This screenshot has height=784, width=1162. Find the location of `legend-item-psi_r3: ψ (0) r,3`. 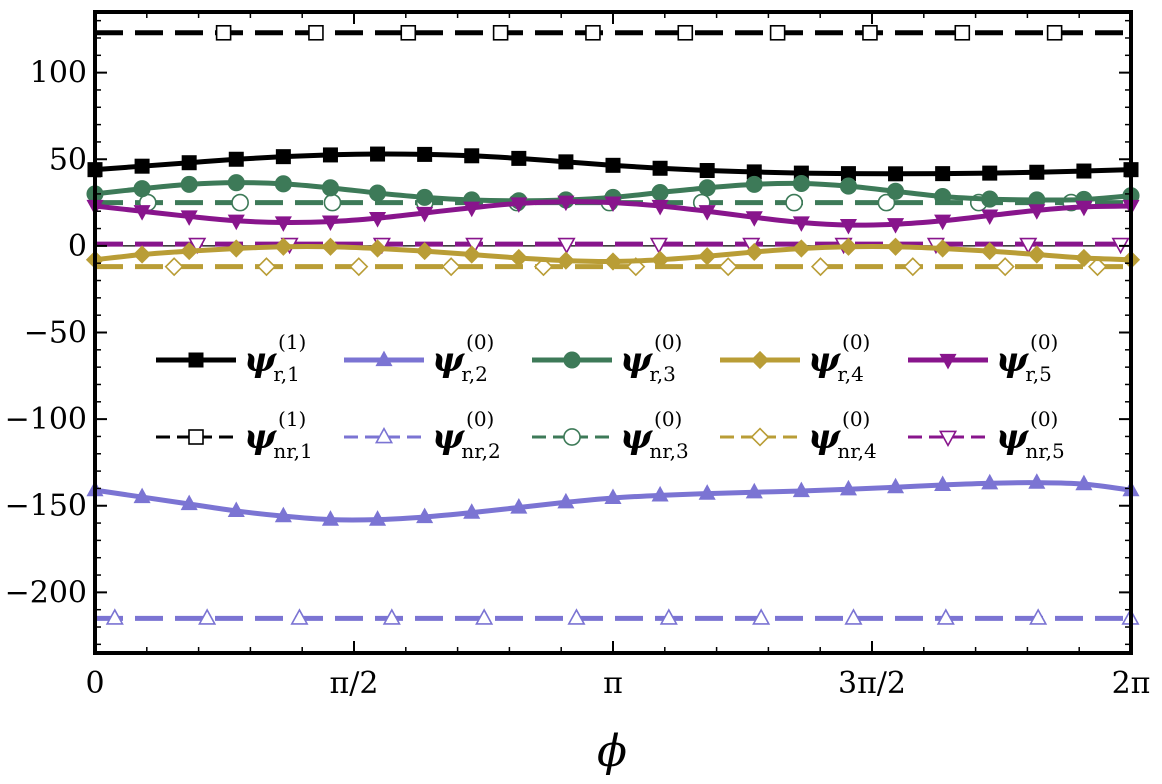

legend-item-psi_r3: ψ (0) r,3 is located at coordinates (607, 358).